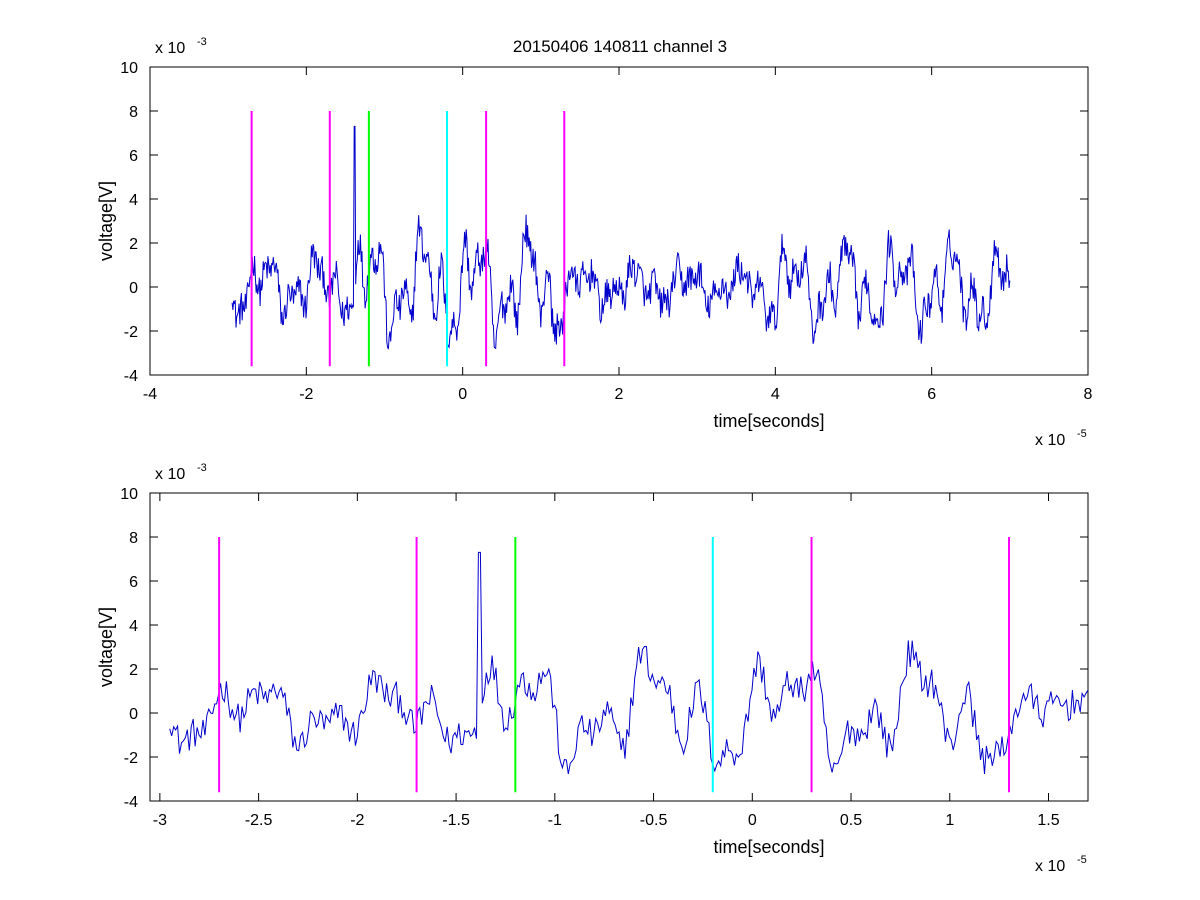  What do you see at coordinates (619, 394) in the screenshot?
I see `x-tick-label: 2` at bounding box center [619, 394].